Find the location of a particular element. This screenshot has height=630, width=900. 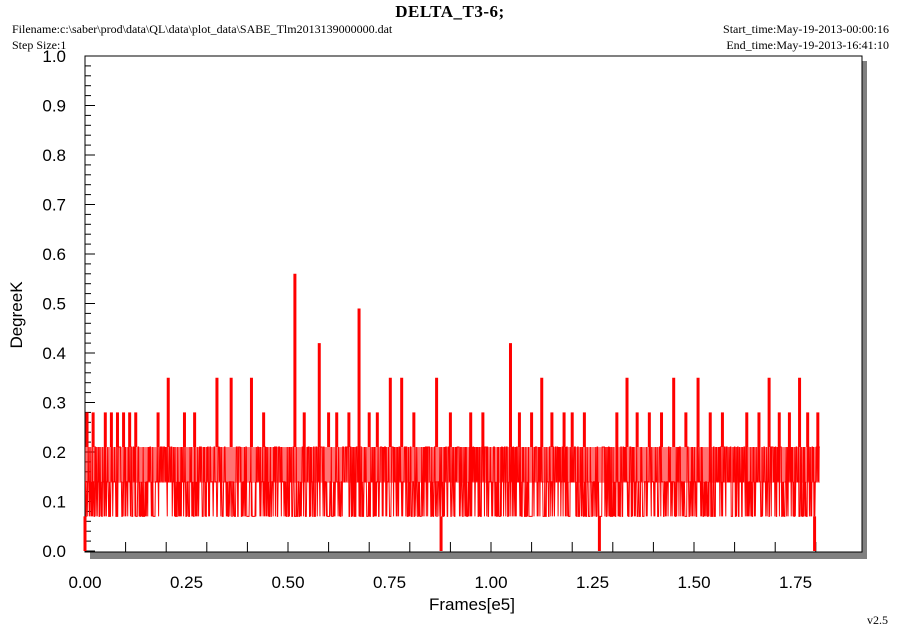

x-axis-label: Frames[e5] is located at coordinates (472, 604).